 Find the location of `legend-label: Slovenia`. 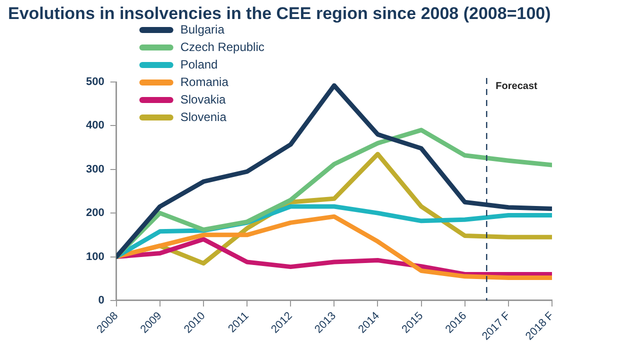

legend-label: Slovenia is located at coordinates (203, 117).